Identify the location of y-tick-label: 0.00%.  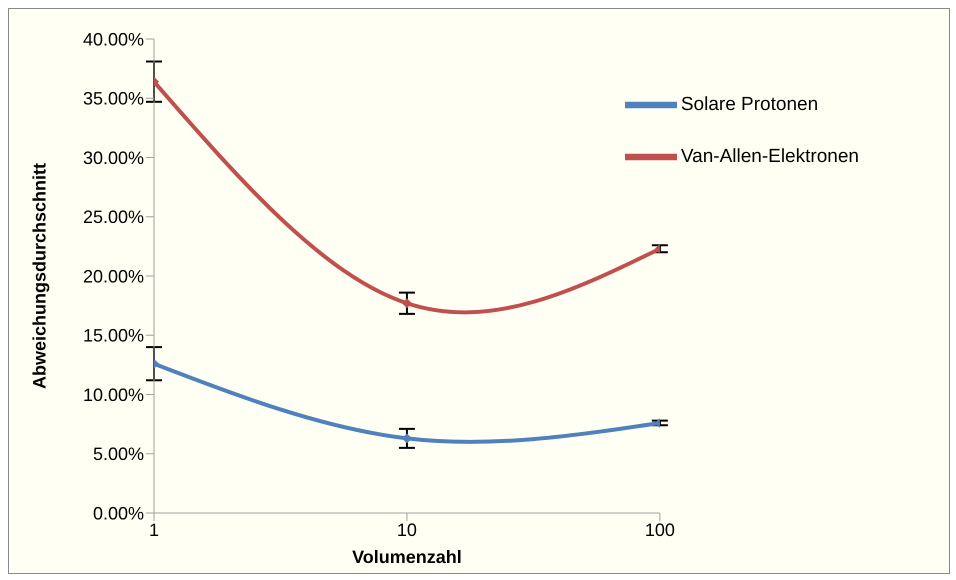
(118, 513).